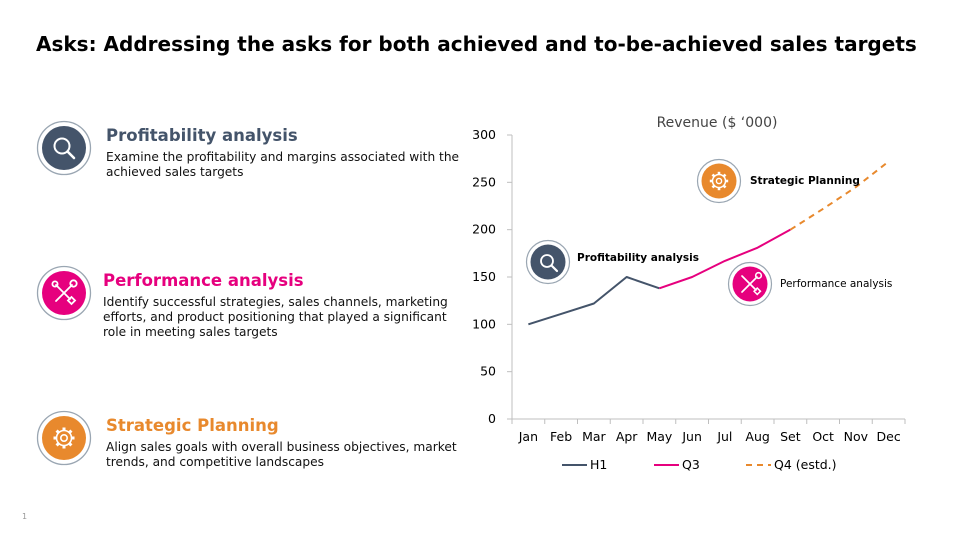  I want to click on x-tick-label: Set, so click(790, 436).